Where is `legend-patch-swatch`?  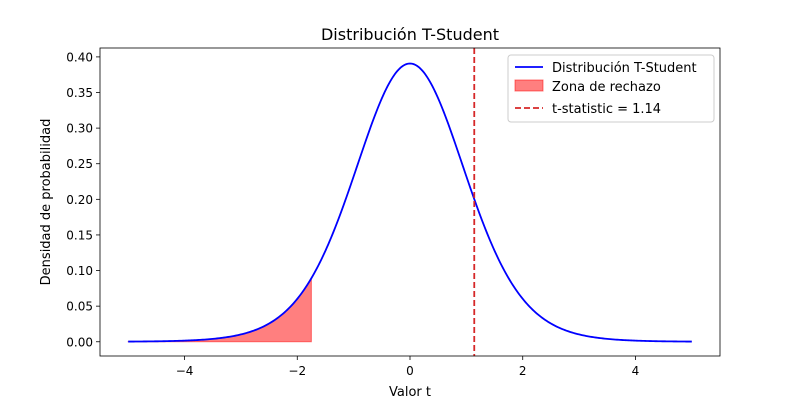
legend-patch-swatch is located at coordinates (529, 85).